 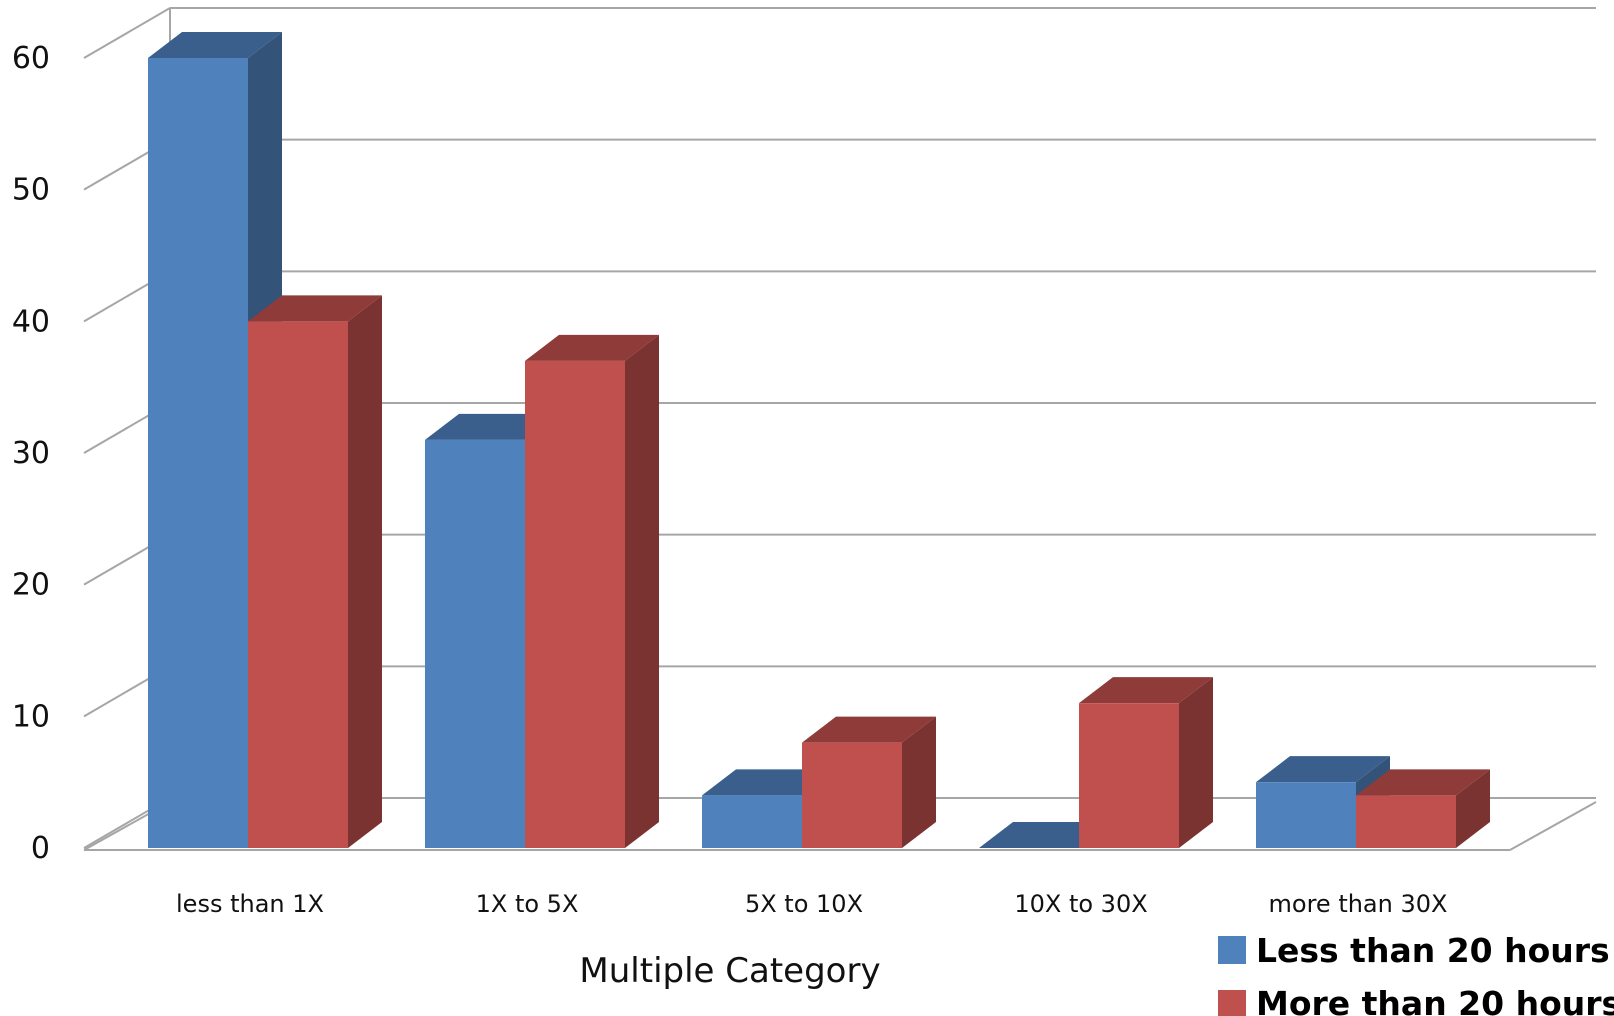 I want to click on floor-right-edge, so click(x=1553, y=826).